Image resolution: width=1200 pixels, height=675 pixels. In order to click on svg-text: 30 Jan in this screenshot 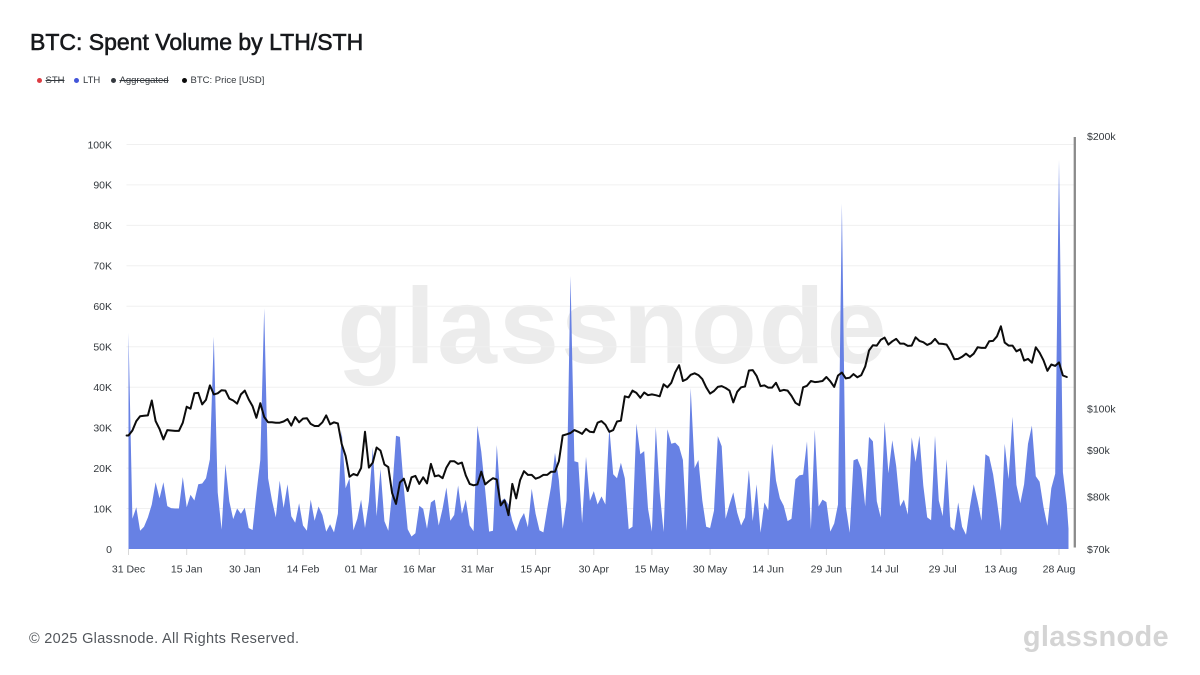, I will do `click(245, 570)`.